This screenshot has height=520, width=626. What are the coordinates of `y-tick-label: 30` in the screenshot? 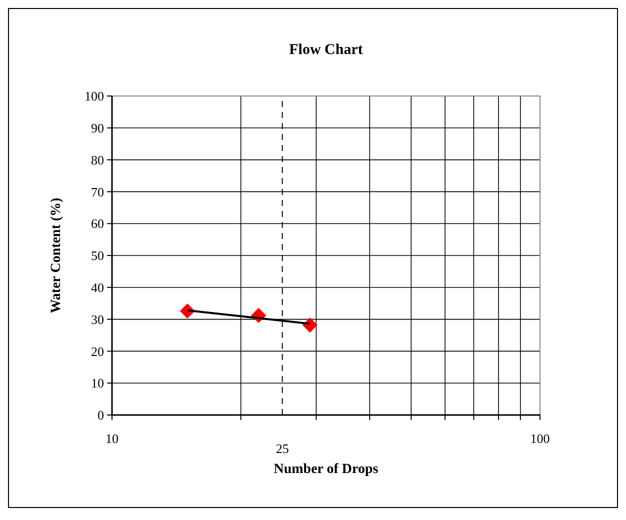 It's located at (97, 319).